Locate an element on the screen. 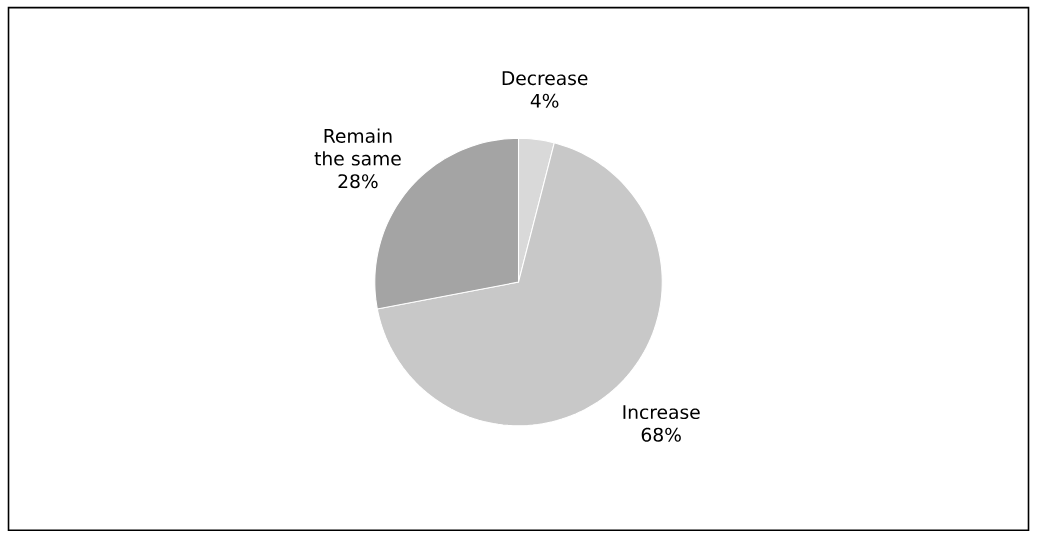  slice-label: Remain the same is located at coordinates (357, 147).